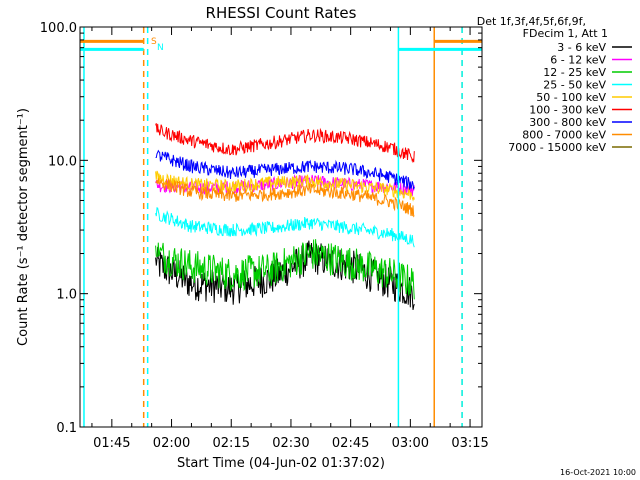 The width and height of the screenshot is (640, 480). What do you see at coordinates (564, 135) in the screenshot?
I see `legend-entry: 800 - 7000 keV` at bounding box center [564, 135].